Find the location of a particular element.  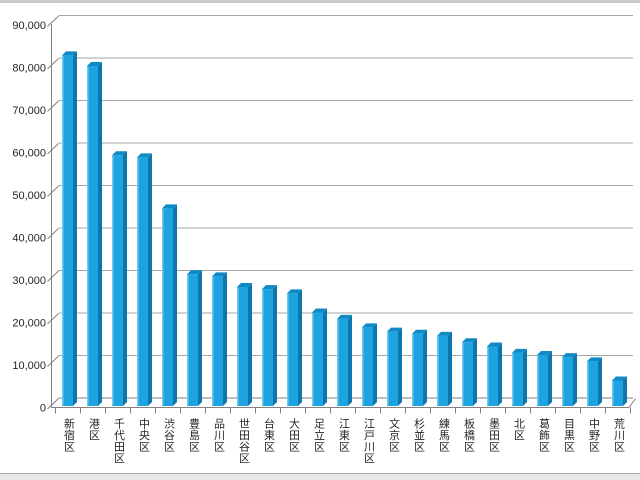

x-axis-label: 港区 is located at coordinates (94, 430).